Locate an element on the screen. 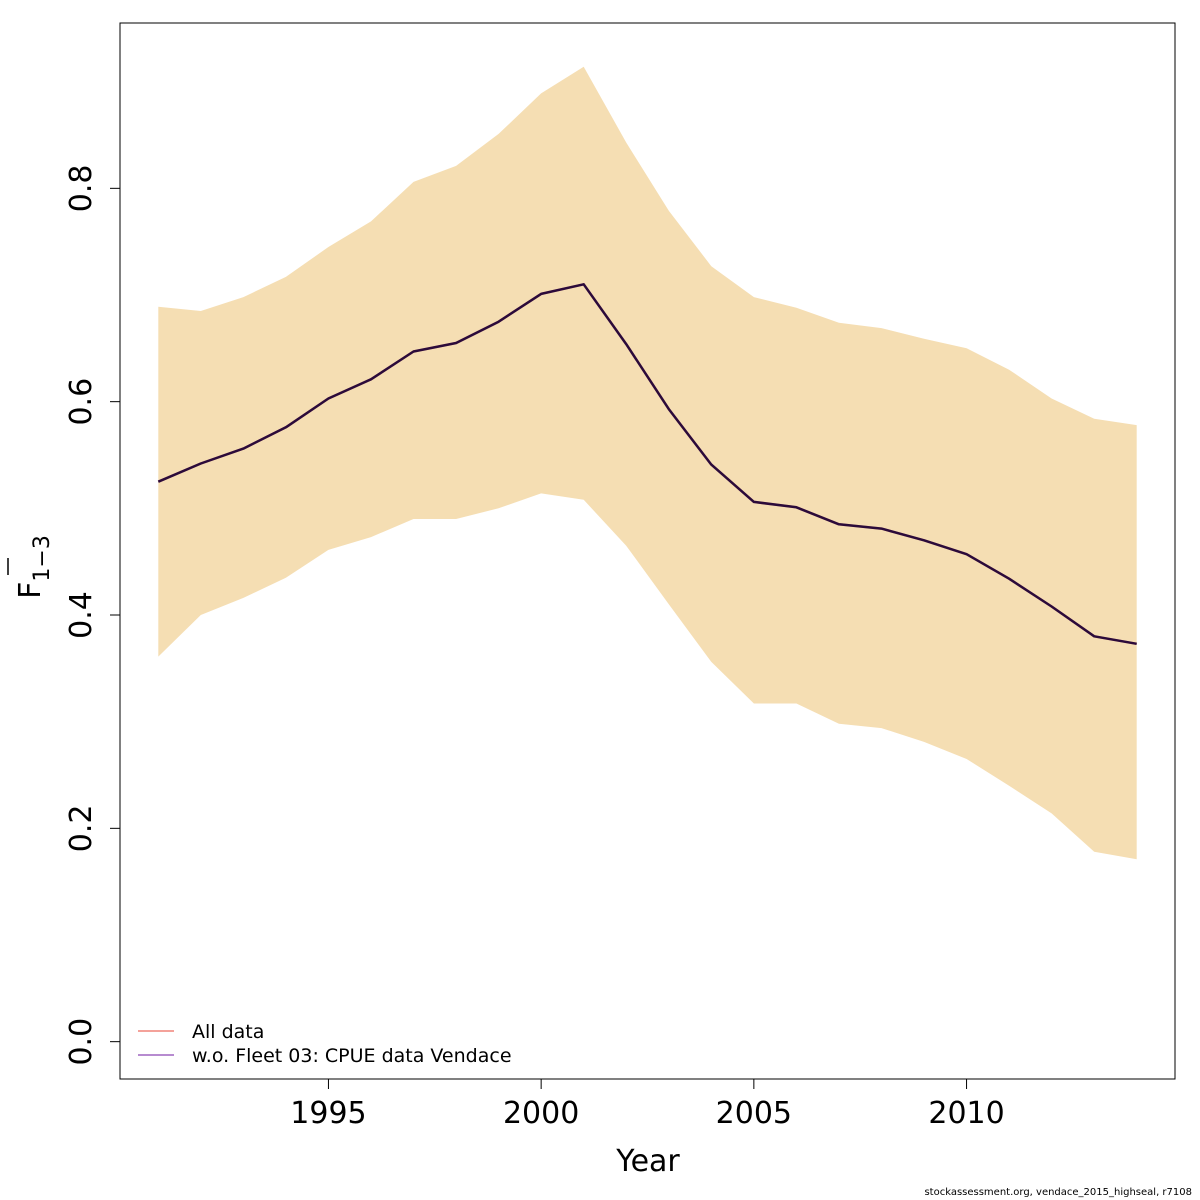 This screenshot has height=1200, width=1200. y-tick-label: 0.0 is located at coordinates (81, 1042).